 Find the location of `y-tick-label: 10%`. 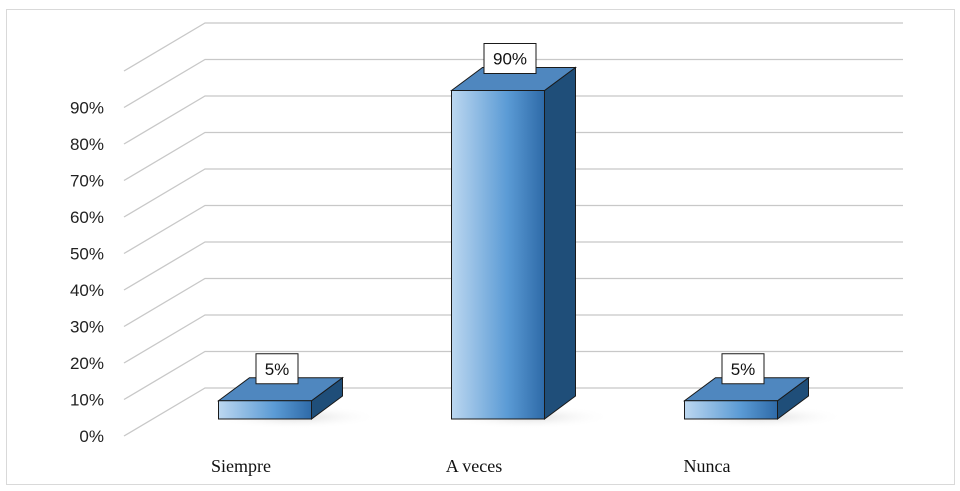

y-tick-label: 10% is located at coordinates (87, 400).